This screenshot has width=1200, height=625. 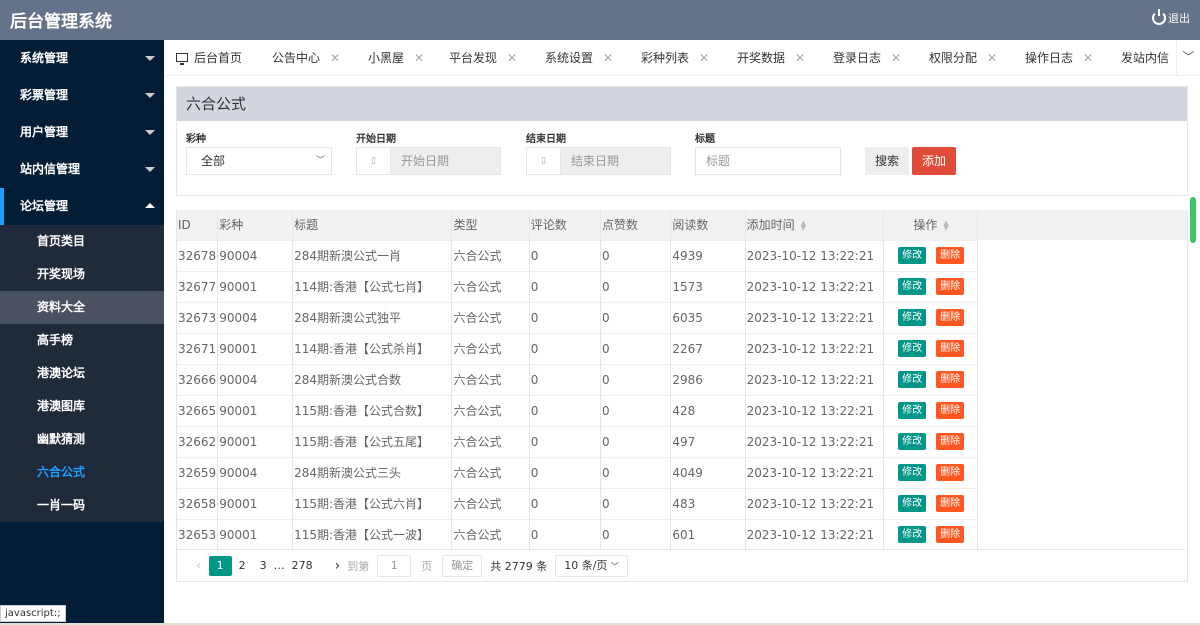 I want to click on sidebar-menu-2: 用户管理, so click(x=82, y=132).